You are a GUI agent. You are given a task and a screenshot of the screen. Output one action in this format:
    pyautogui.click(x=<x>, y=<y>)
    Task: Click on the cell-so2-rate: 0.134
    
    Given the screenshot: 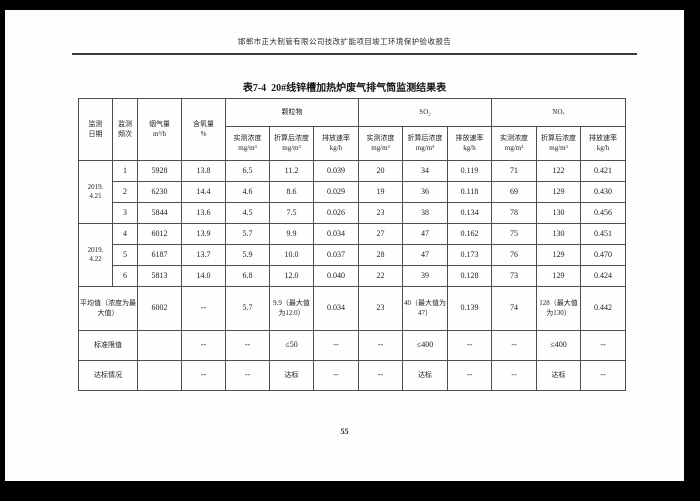 What is the action you would take?
    pyautogui.click(x=469, y=213)
    